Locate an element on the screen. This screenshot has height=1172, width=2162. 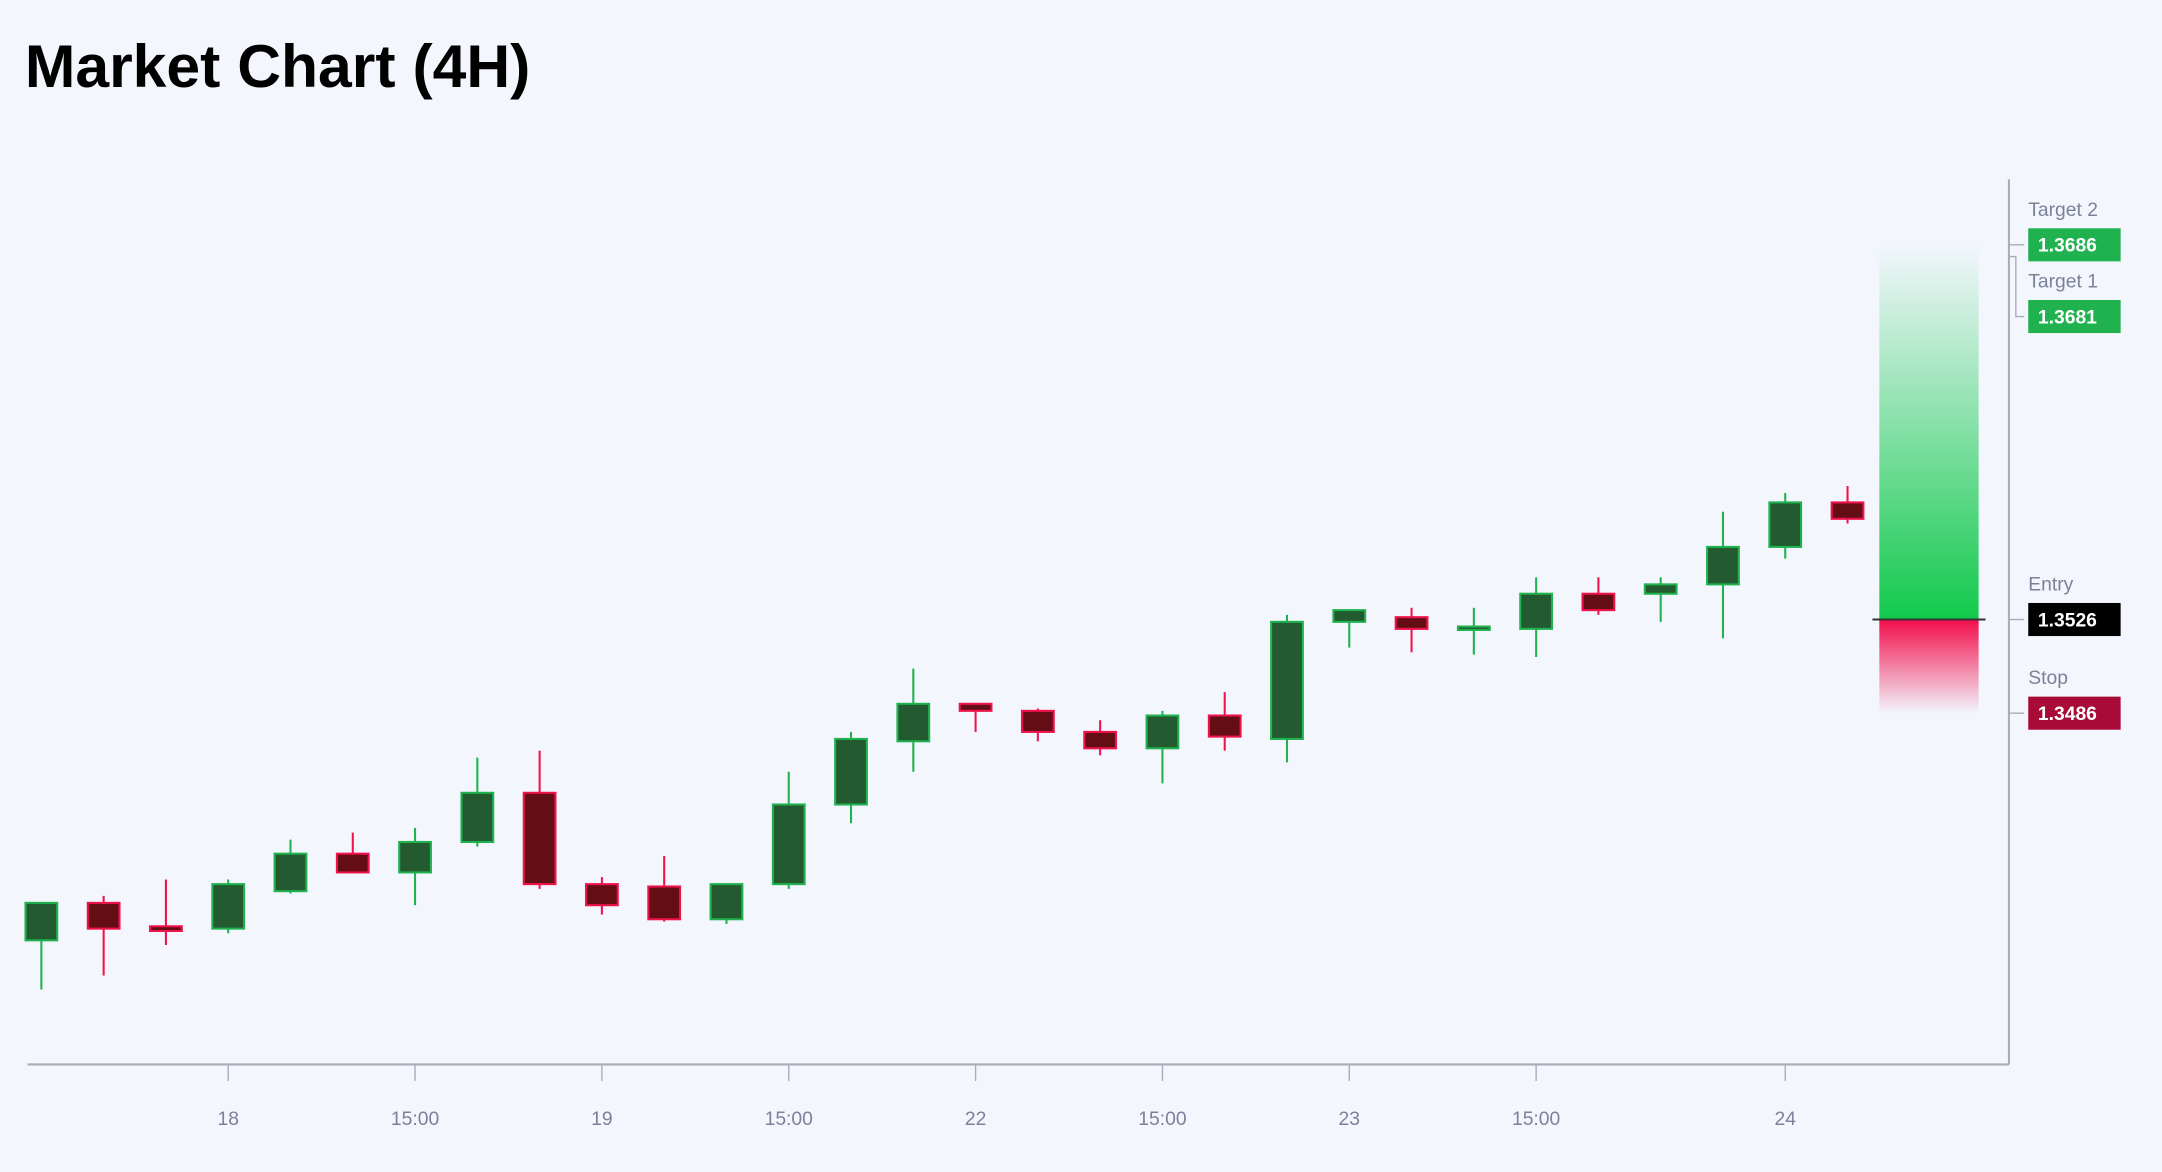
level-connector is located at coordinates (2016, 286).